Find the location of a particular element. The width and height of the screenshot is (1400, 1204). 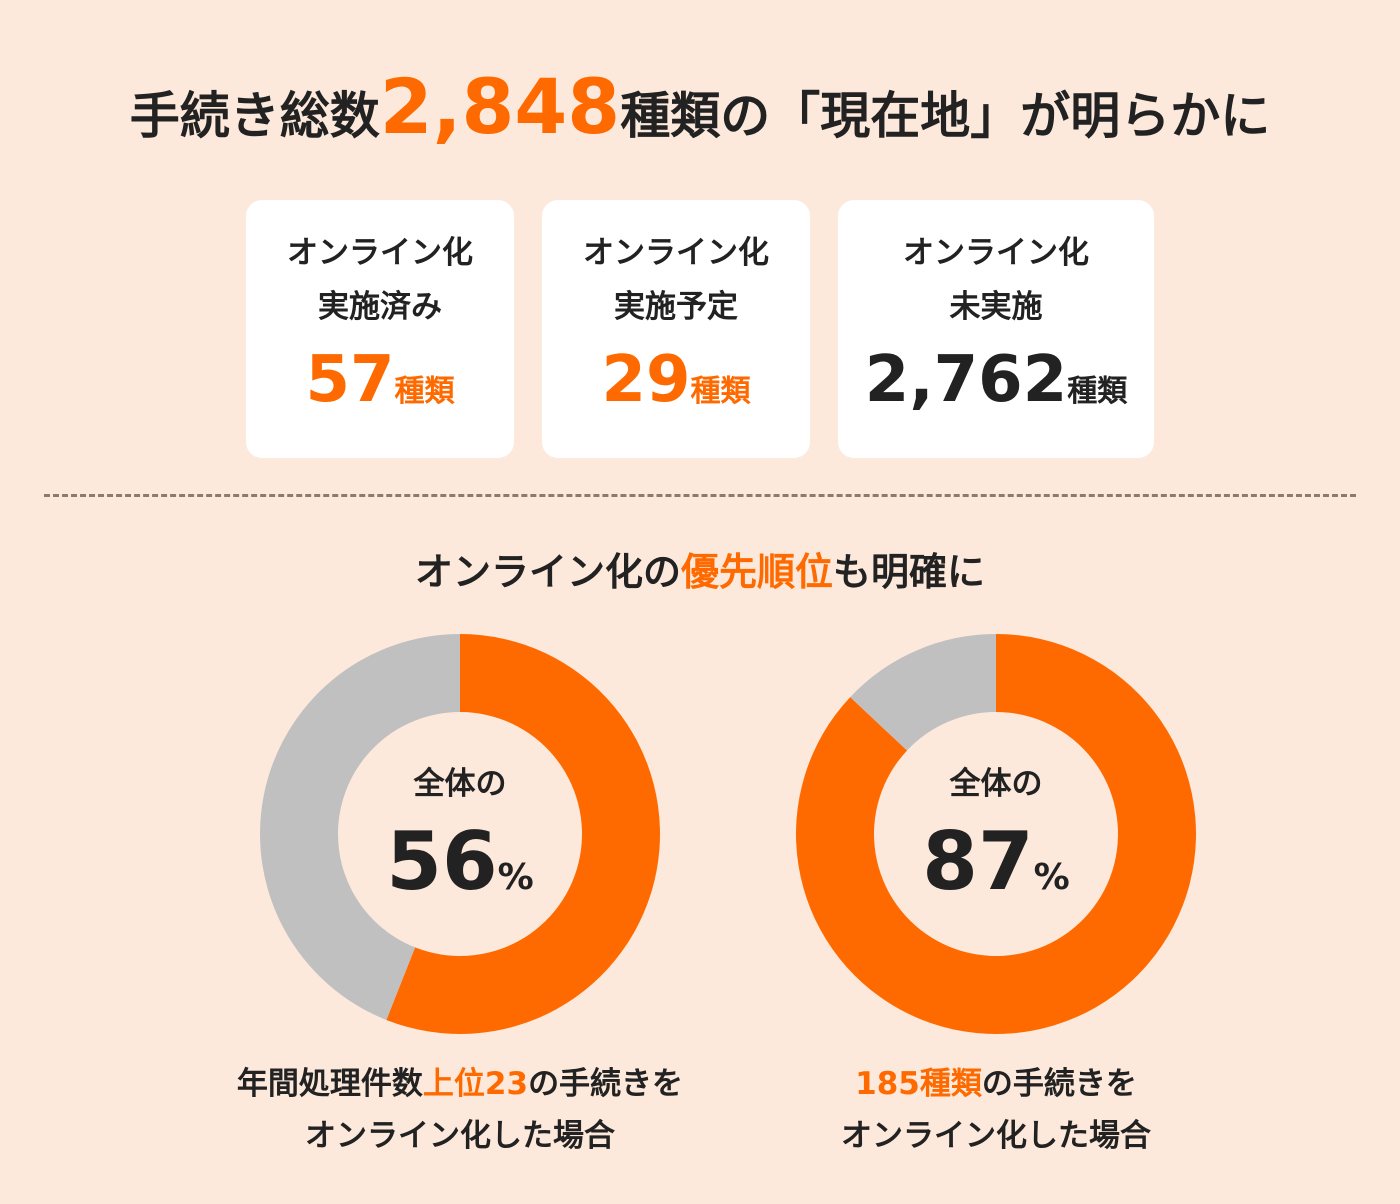

dashed-divider is located at coordinates (700, 495).